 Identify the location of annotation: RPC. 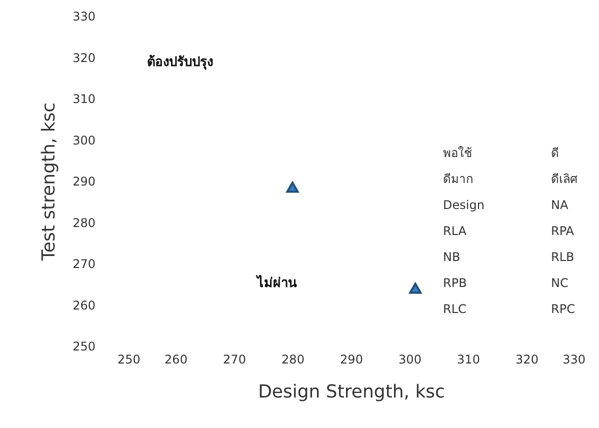
(563, 309).